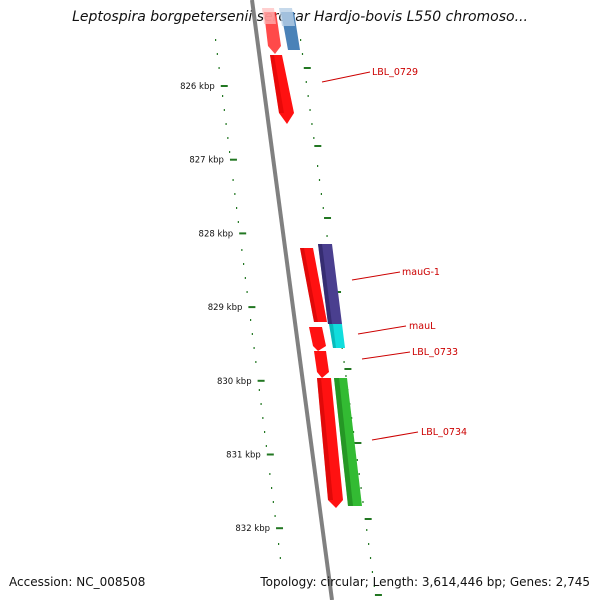  Describe the element at coordinates (243, 456) in the screenshot. I see `kbp-label: 831 kbp` at that location.